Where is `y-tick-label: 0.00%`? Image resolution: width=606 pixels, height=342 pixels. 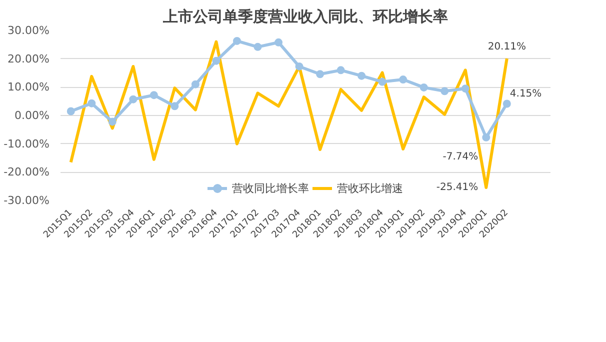
y-tick-label: 0.00% is located at coordinates (32, 115).